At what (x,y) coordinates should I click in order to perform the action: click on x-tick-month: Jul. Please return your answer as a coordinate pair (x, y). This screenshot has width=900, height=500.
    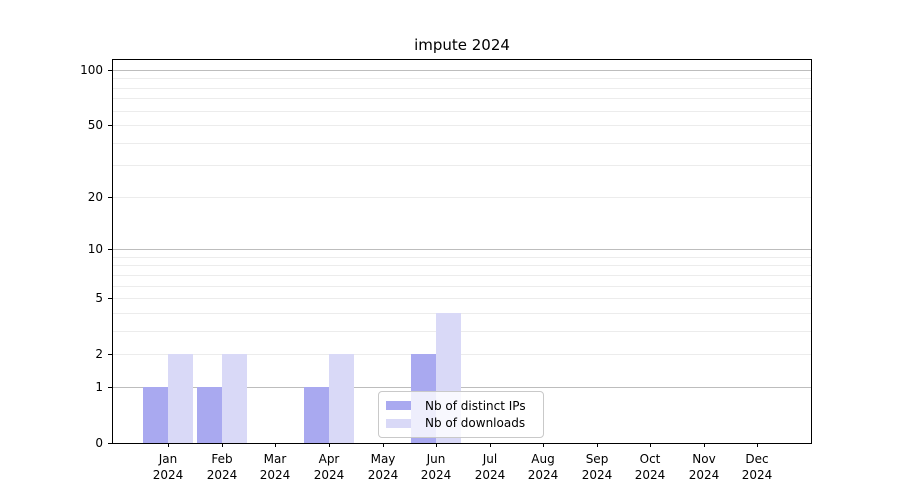
    Looking at the image, I should click on (490, 459).